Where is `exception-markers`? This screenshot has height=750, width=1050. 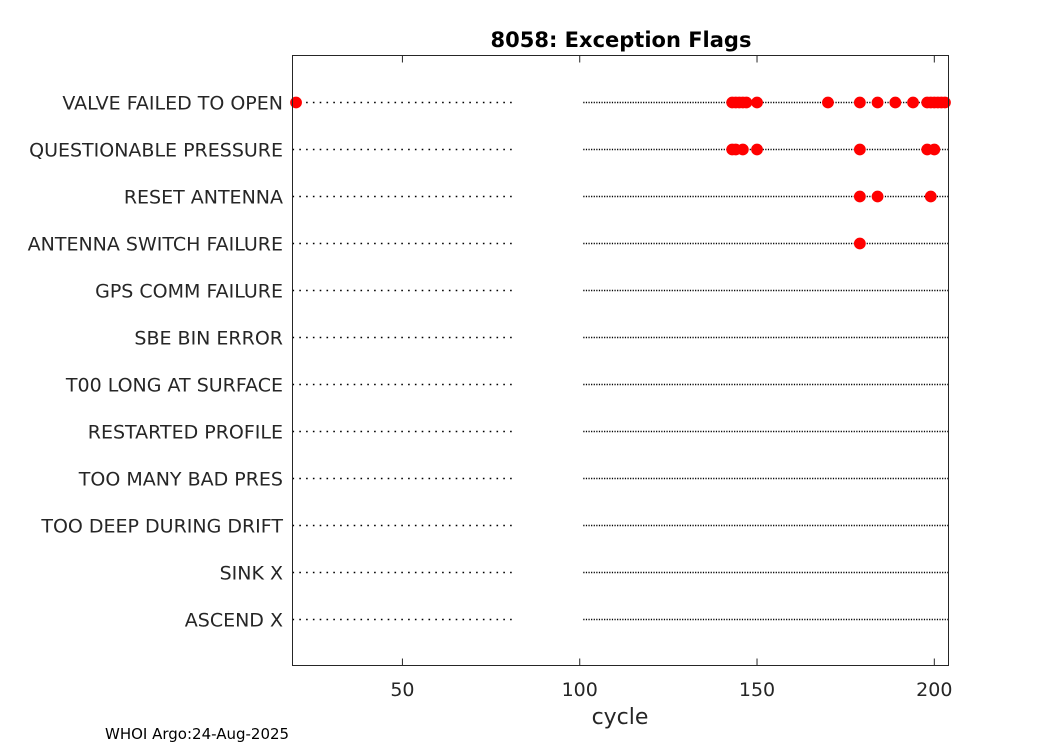 exception-markers is located at coordinates (620, 173).